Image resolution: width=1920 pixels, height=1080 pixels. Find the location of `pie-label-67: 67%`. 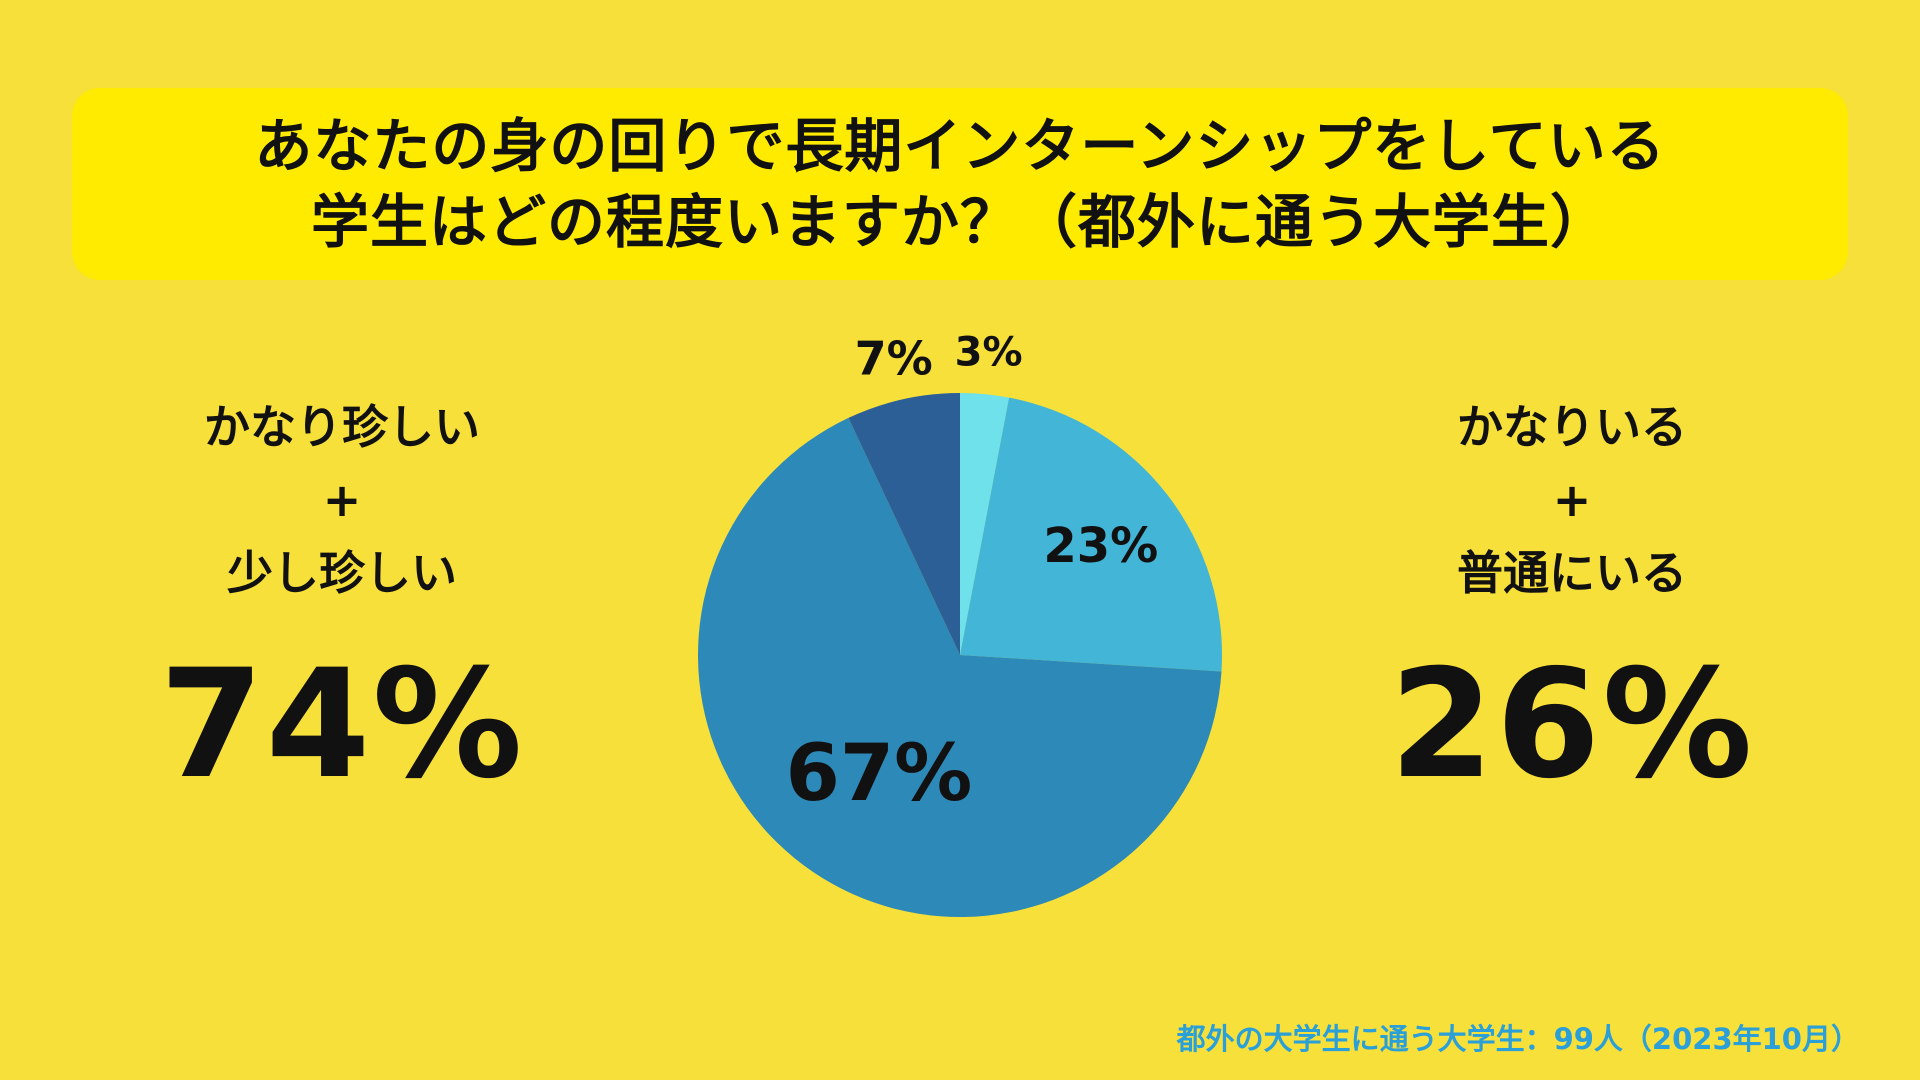

pie-label-67: 67% is located at coordinates (879, 774).